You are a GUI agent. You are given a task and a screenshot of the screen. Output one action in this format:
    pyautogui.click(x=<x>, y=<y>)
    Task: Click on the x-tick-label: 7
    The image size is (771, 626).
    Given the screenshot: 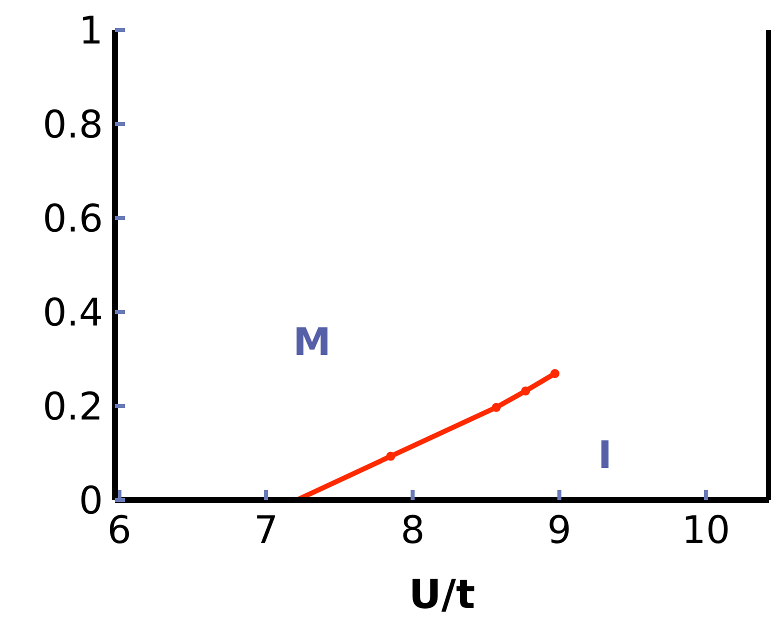 What is the action you would take?
    pyautogui.click(x=266, y=530)
    